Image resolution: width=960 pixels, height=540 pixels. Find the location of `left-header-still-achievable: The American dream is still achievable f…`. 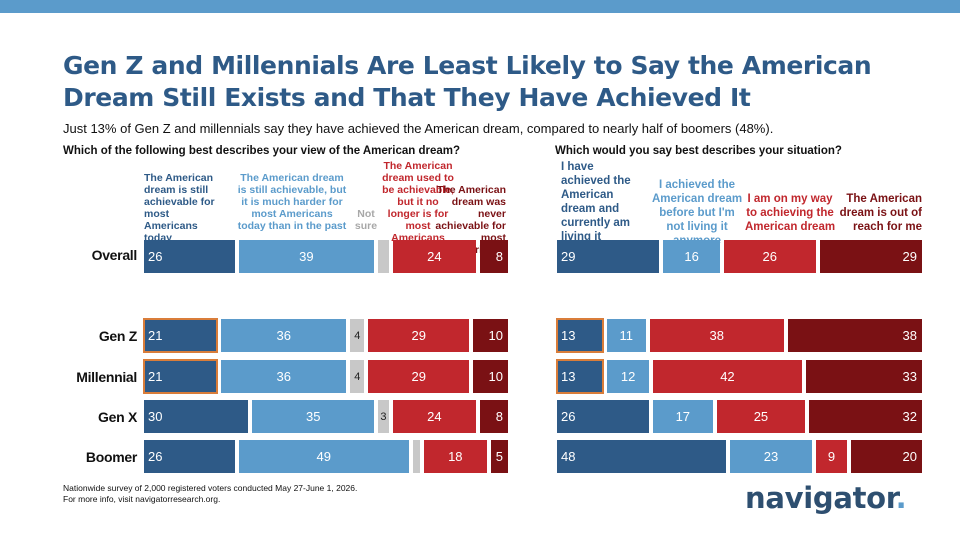

left-header-still-achievable: The American dream is still achievable f… is located at coordinates (179, 208).